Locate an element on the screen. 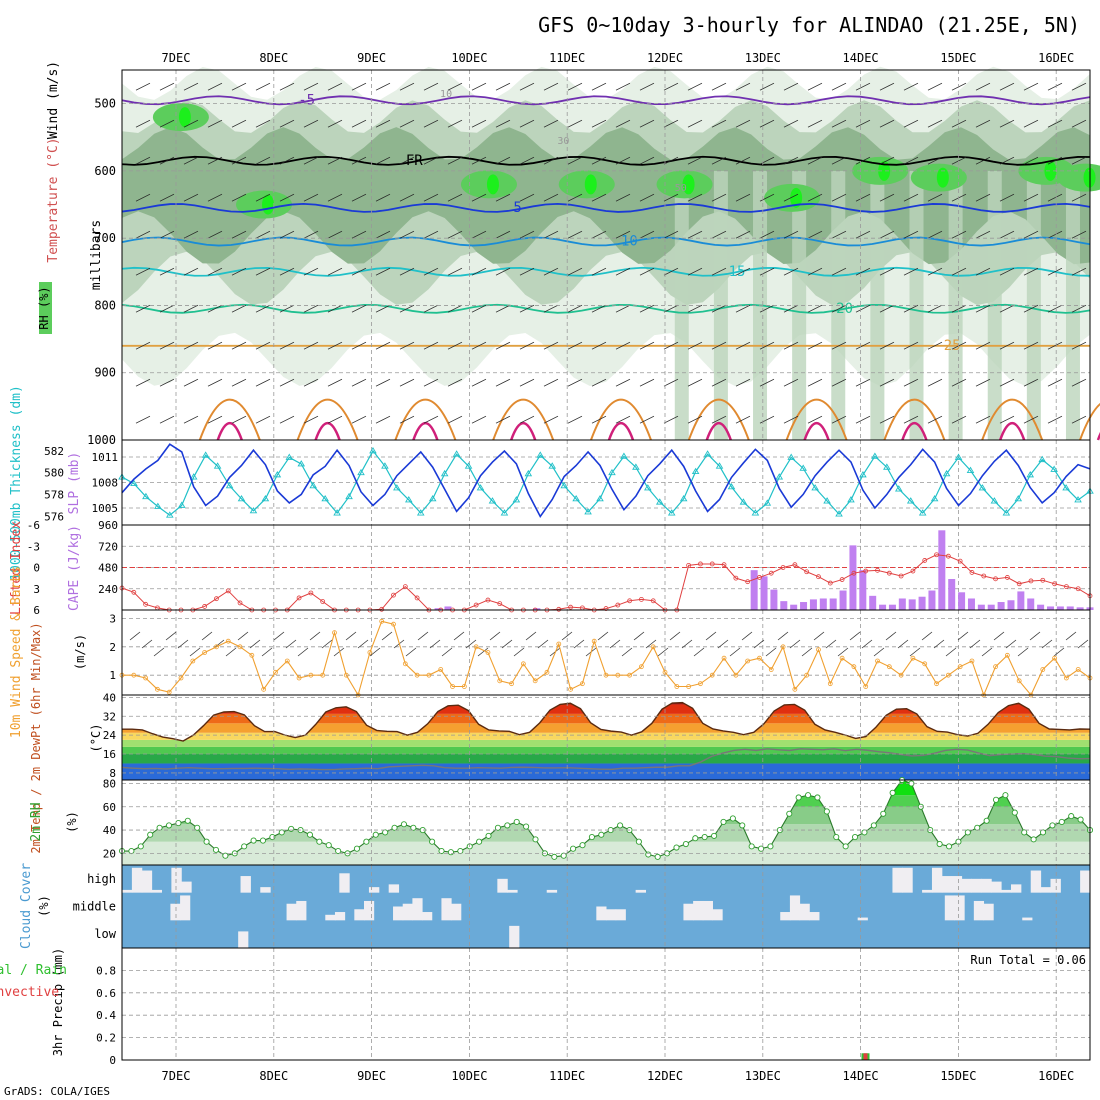 This screenshot has height=1100, width=1100. rh-band is located at coordinates (606, 196).